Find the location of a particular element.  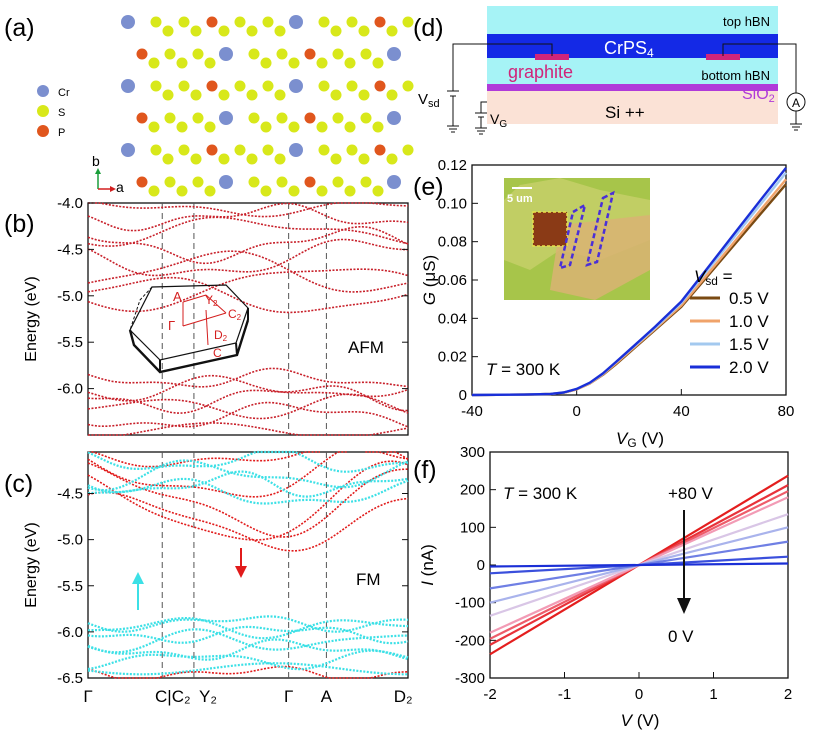

e-ytick-label: 0.12 is located at coordinates (452, 165).